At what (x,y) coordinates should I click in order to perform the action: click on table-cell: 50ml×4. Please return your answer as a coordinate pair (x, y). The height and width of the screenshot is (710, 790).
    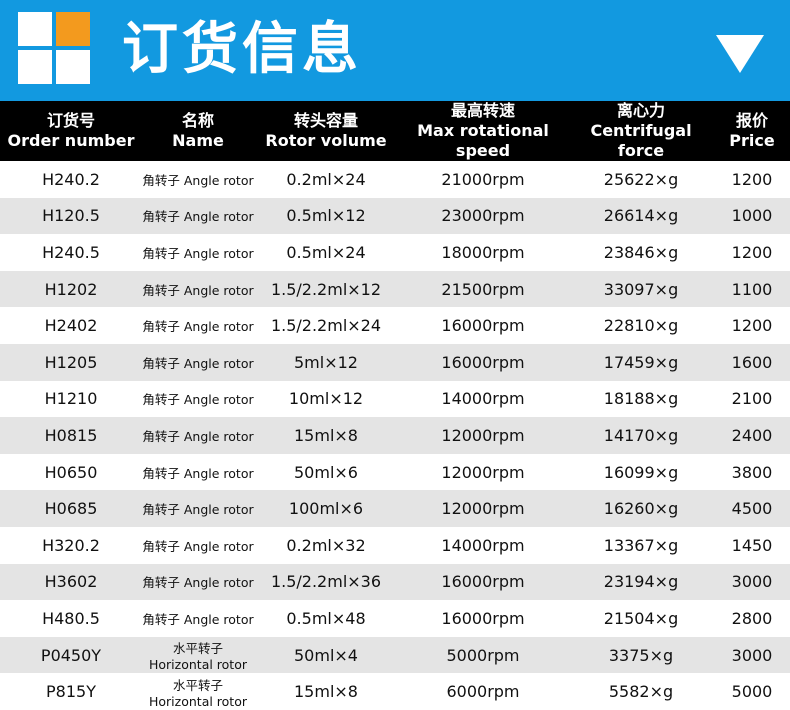
    Looking at the image, I should click on (326, 655).